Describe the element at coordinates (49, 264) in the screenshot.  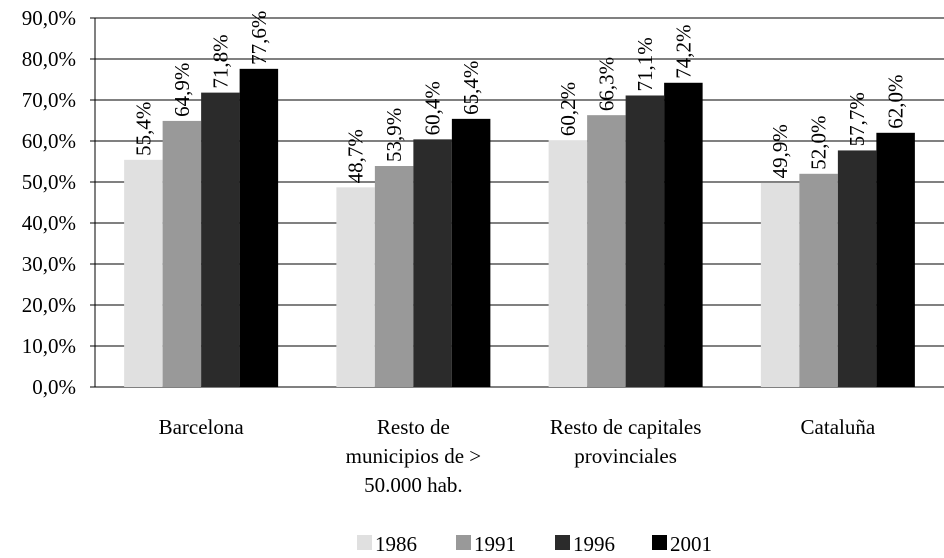
I see `y-tick-label: 30,0%` at that location.